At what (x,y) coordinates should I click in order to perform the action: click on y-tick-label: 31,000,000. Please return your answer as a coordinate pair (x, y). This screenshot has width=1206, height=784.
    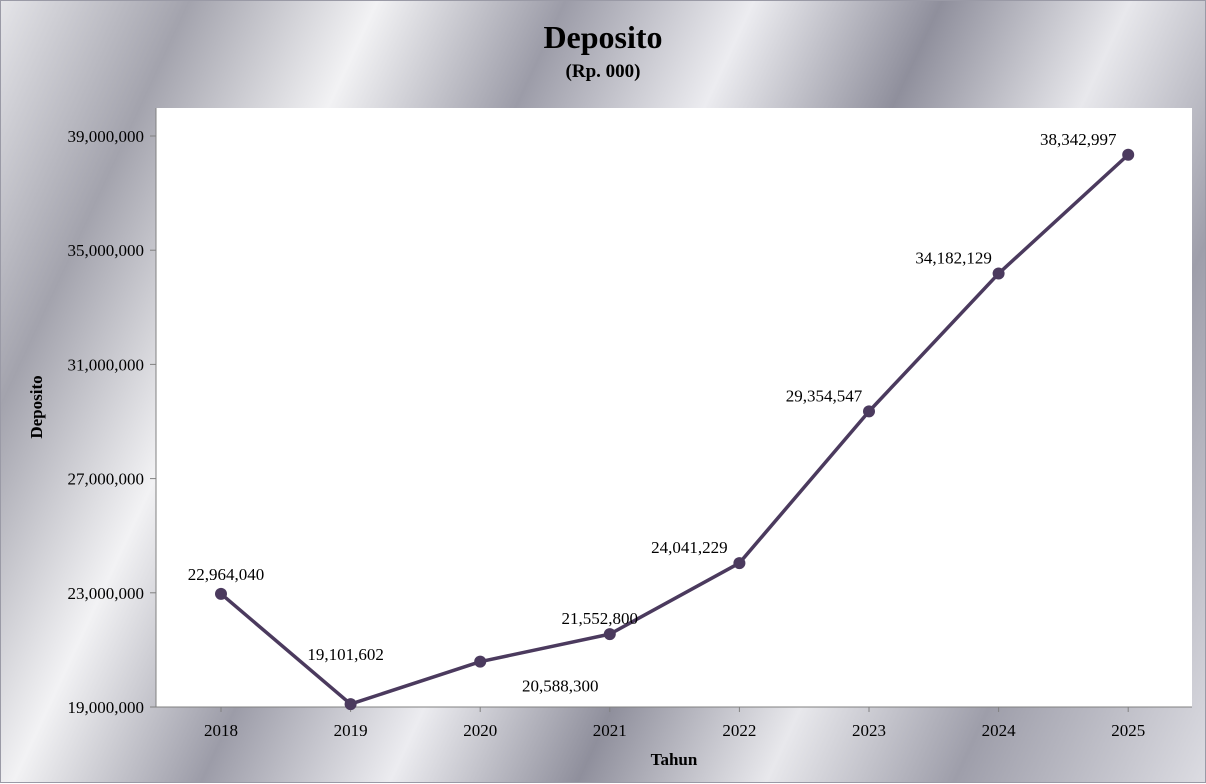
    Looking at the image, I should click on (106, 364).